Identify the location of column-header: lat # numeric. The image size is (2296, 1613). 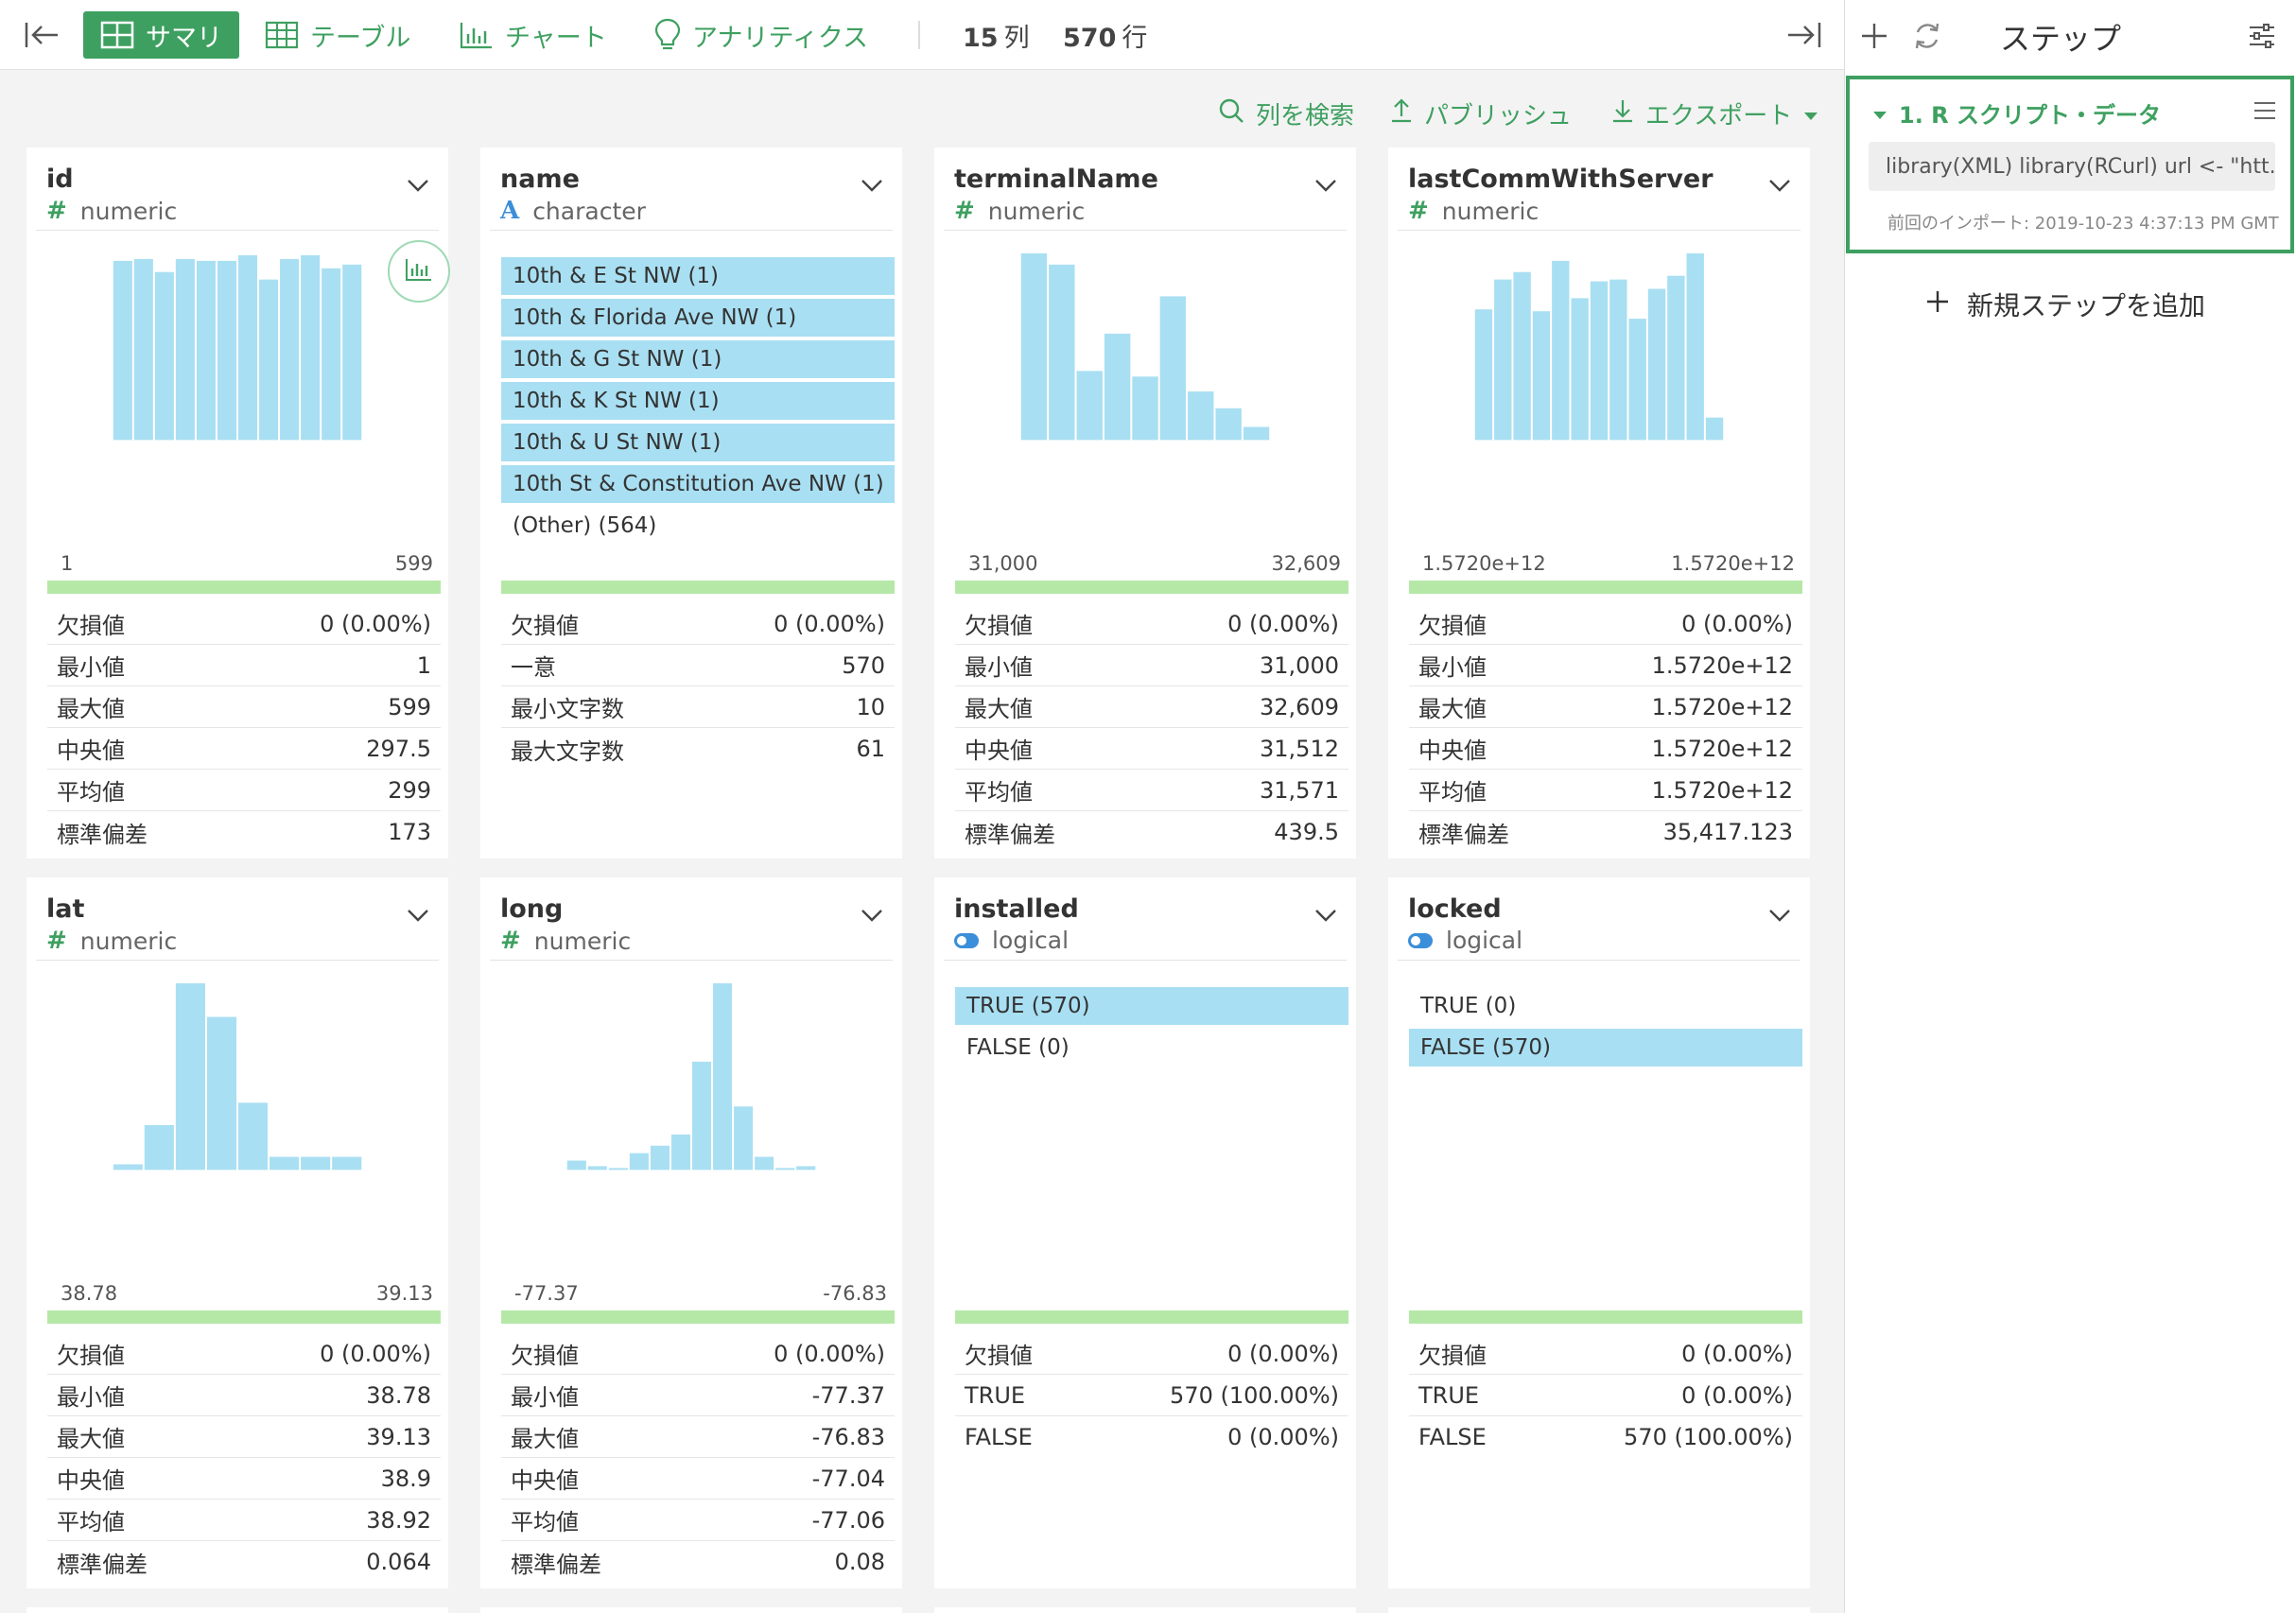
(238, 919).